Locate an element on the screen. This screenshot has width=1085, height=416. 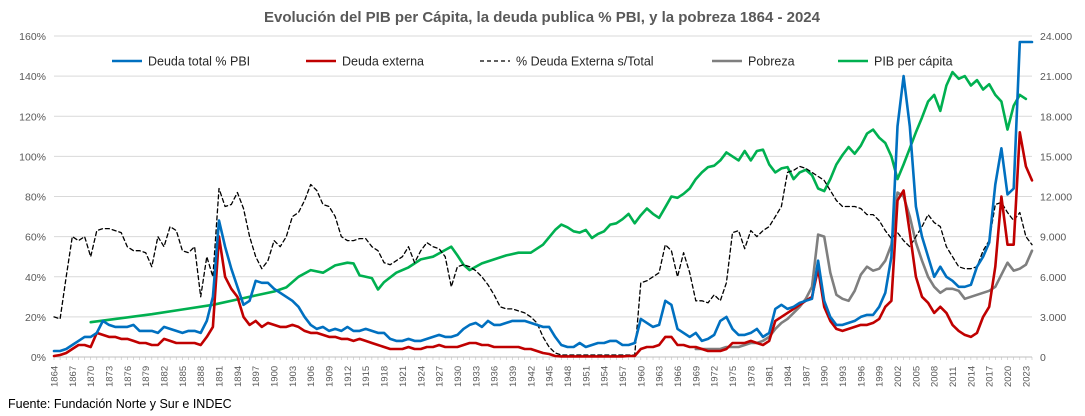
y-left-tick-label: 60% is located at coordinates (35, 238).